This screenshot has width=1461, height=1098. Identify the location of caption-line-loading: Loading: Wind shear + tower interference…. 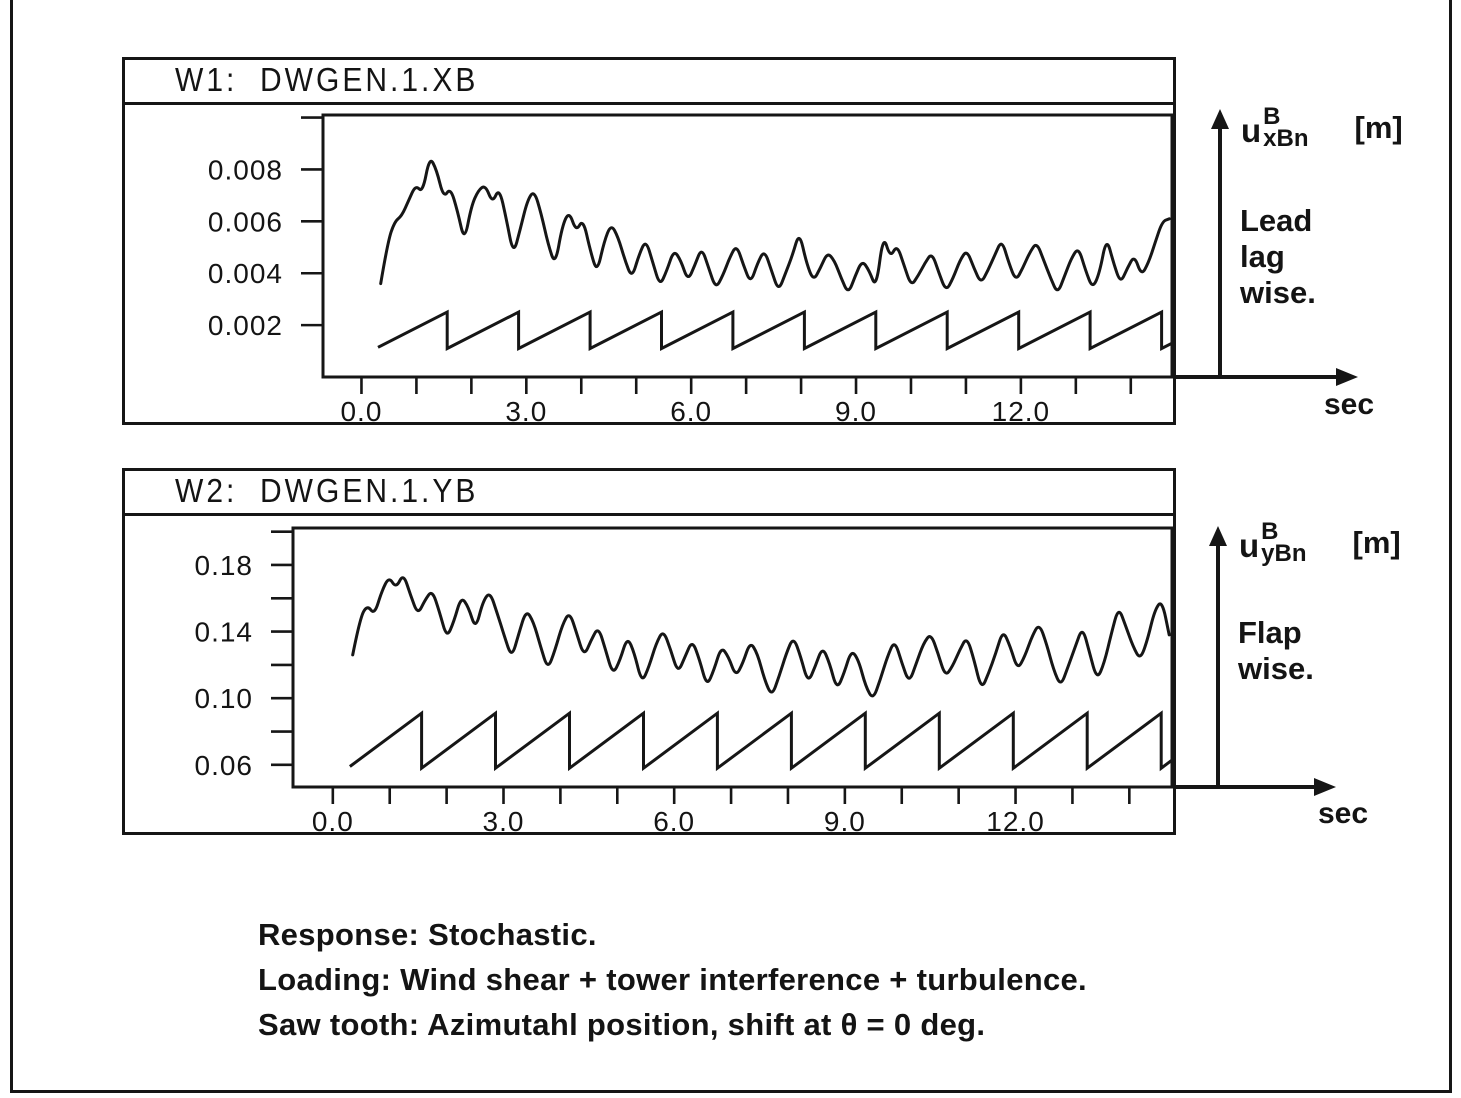
(672, 979).